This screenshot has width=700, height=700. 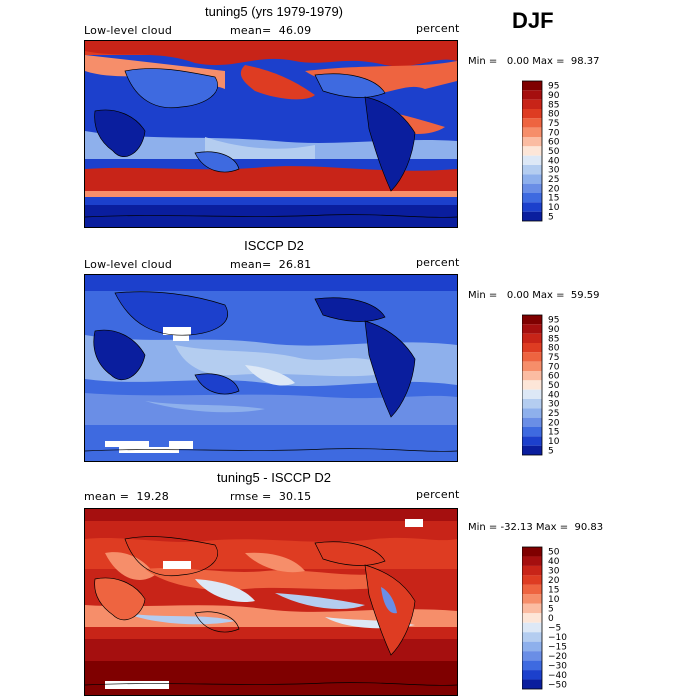 I want to click on colorbar-label: −50, so click(x=557, y=685).